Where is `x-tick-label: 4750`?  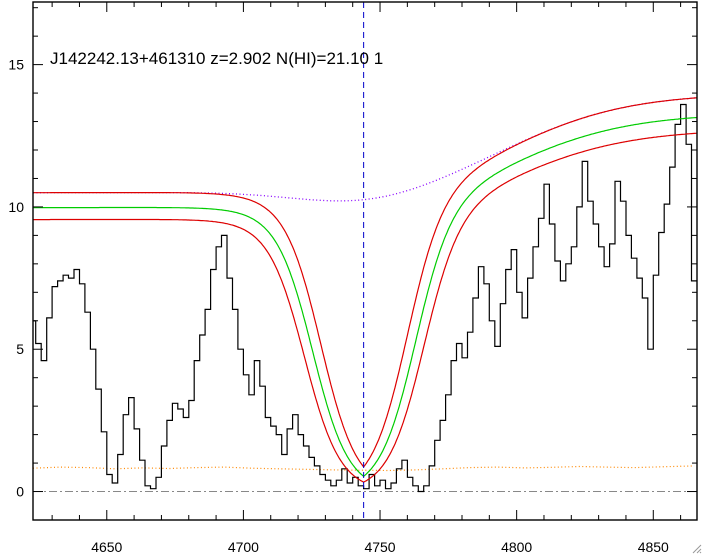
x-tick-label: 4750 is located at coordinates (379, 547).